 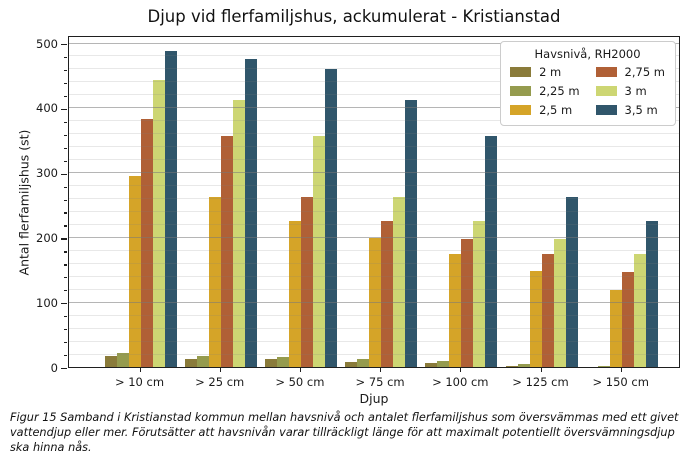 What do you see at coordinates (587, 91) in the screenshot?
I see `legend-items: 2 m 2,25 m 2,5 m 2,75 m 3 m 3,5 m` at bounding box center [587, 91].